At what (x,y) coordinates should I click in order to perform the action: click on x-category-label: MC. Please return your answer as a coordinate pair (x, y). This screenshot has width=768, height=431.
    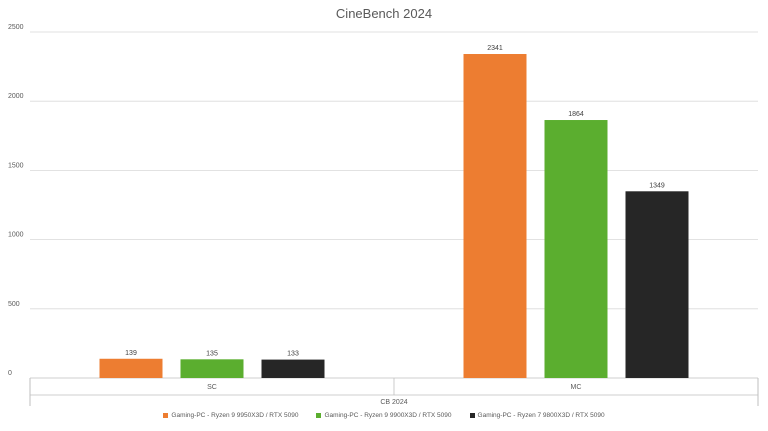
    Looking at the image, I should click on (576, 387).